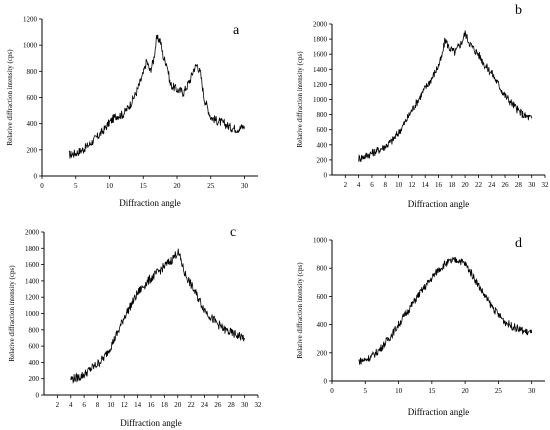 The image size is (550, 430). What do you see at coordinates (518, 243) in the screenshot?
I see `panel-label: d` at bounding box center [518, 243].